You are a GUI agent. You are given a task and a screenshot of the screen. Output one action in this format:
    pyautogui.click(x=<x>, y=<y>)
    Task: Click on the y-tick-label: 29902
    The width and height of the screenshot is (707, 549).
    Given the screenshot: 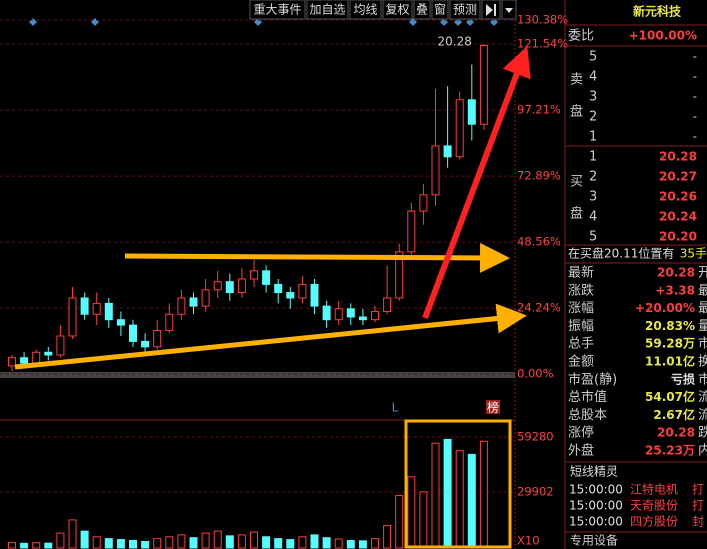 What is the action you would take?
    pyautogui.click(x=535, y=492)
    